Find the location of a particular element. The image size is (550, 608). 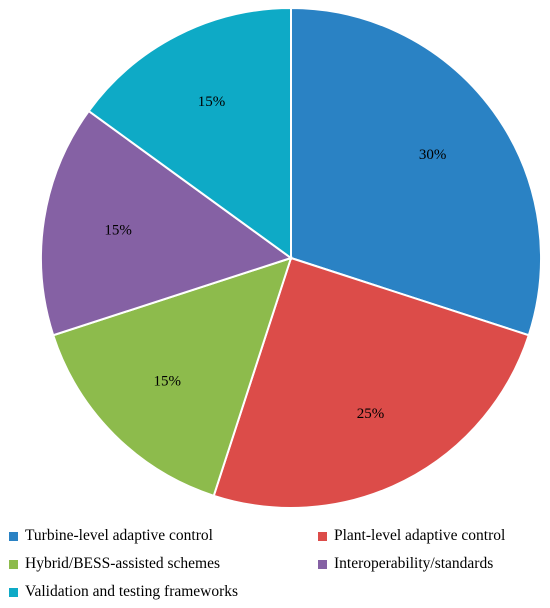

legend-item-interop: Interoperability/standards is located at coordinates (405, 564).